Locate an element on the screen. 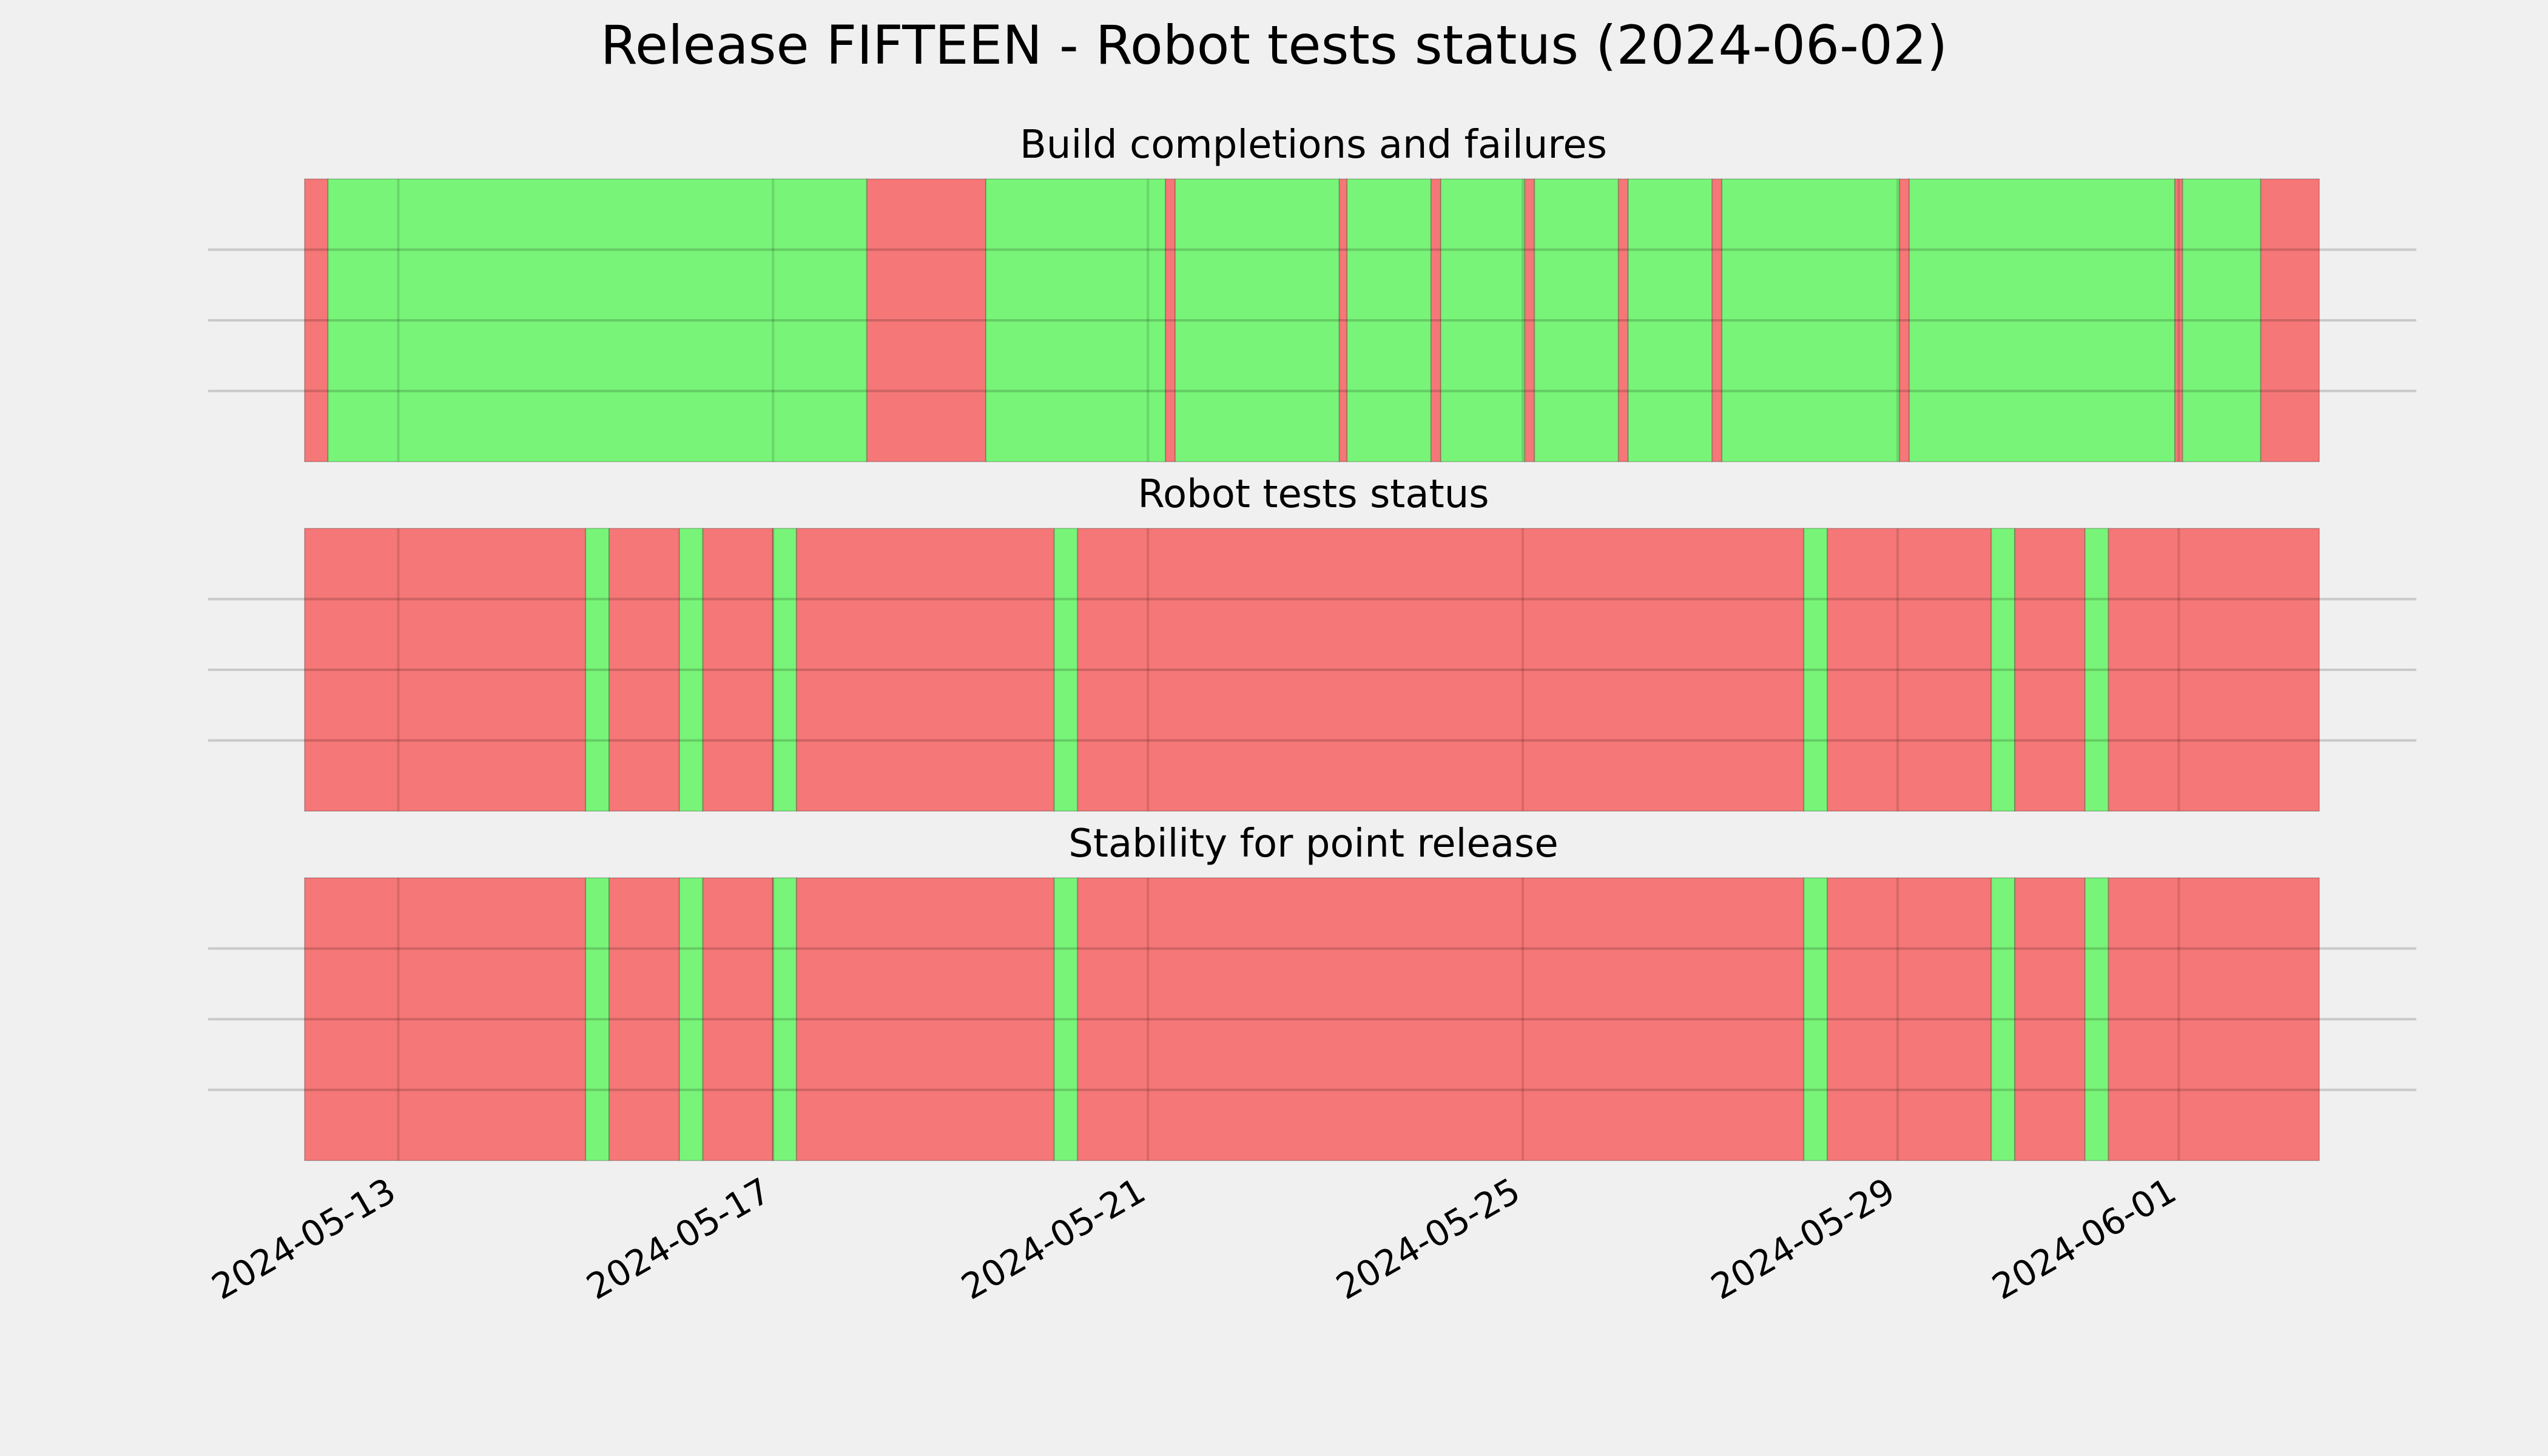 The height and width of the screenshot is (1456, 2548). panel-title: Robot tests status is located at coordinates (1313, 494).